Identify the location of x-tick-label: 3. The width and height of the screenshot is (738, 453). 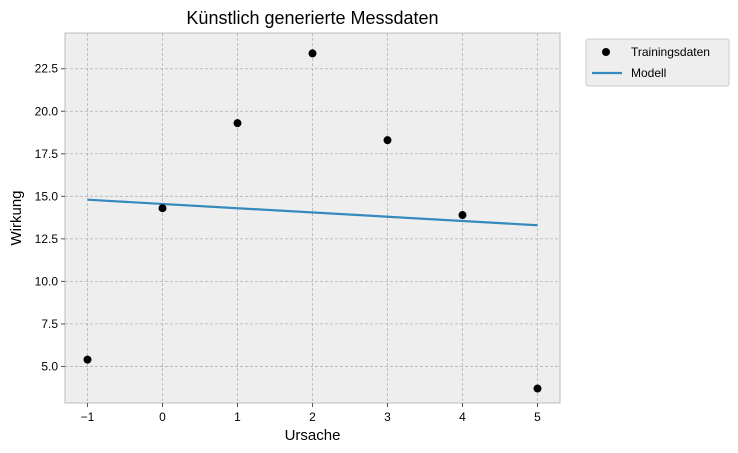
(387, 417).